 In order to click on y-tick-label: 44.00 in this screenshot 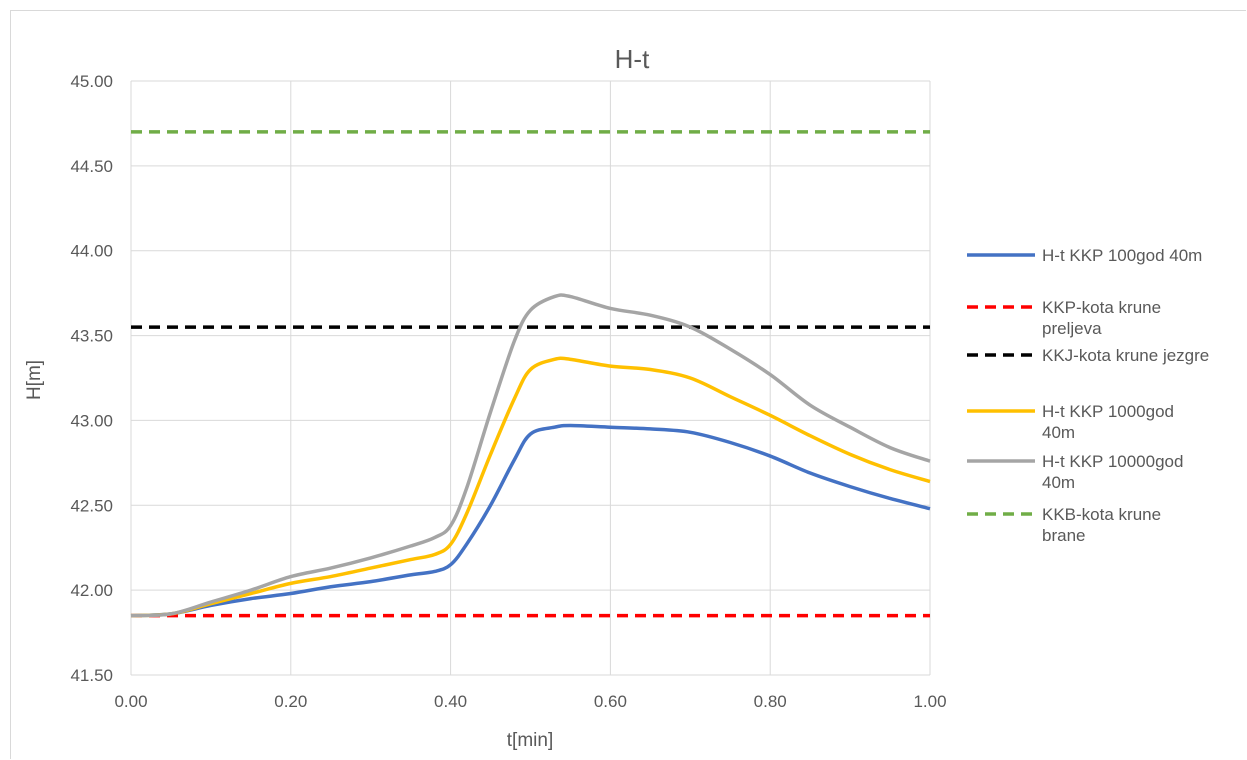, I will do `click(91, 251)`.